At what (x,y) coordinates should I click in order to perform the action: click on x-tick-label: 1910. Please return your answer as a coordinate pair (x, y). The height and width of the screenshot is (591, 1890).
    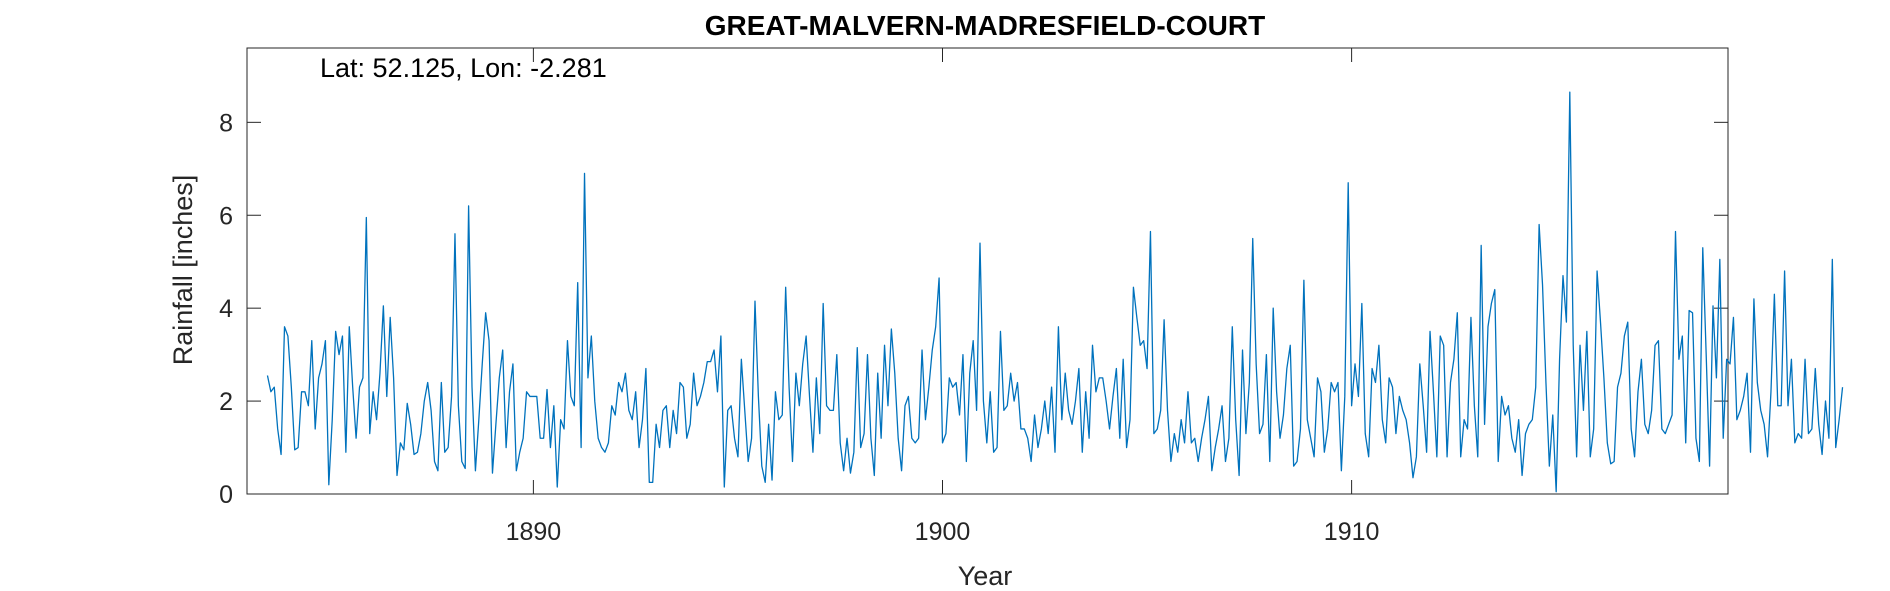
    Looking at the image, I should click on (1352, 532).